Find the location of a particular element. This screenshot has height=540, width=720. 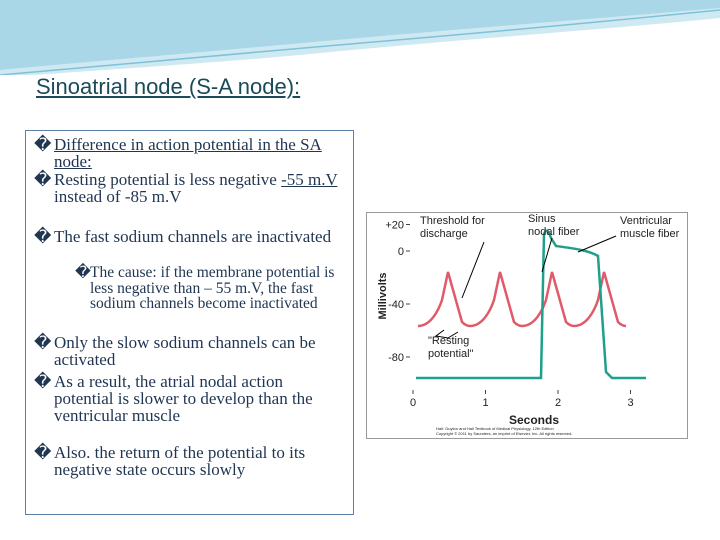

bullet-text: -55 m.V is located at coordinates (309, 179).